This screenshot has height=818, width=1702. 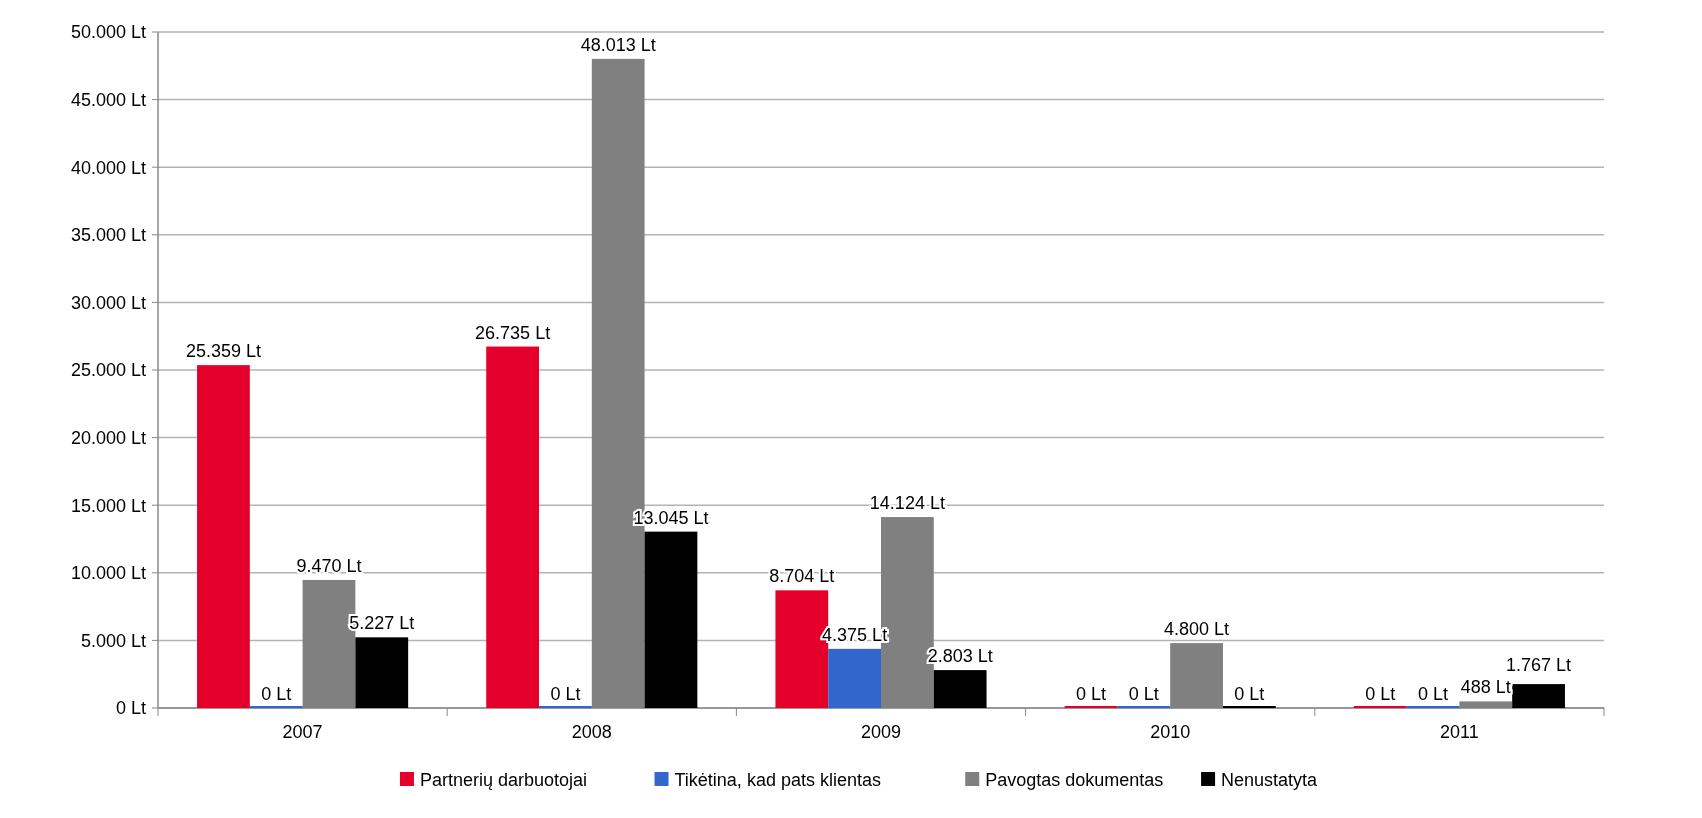 What do you see at coordinates (108, 370) in the screenshot?
I see `y-tick-label: 25.000 Lt` at bounding box center [108, 370].